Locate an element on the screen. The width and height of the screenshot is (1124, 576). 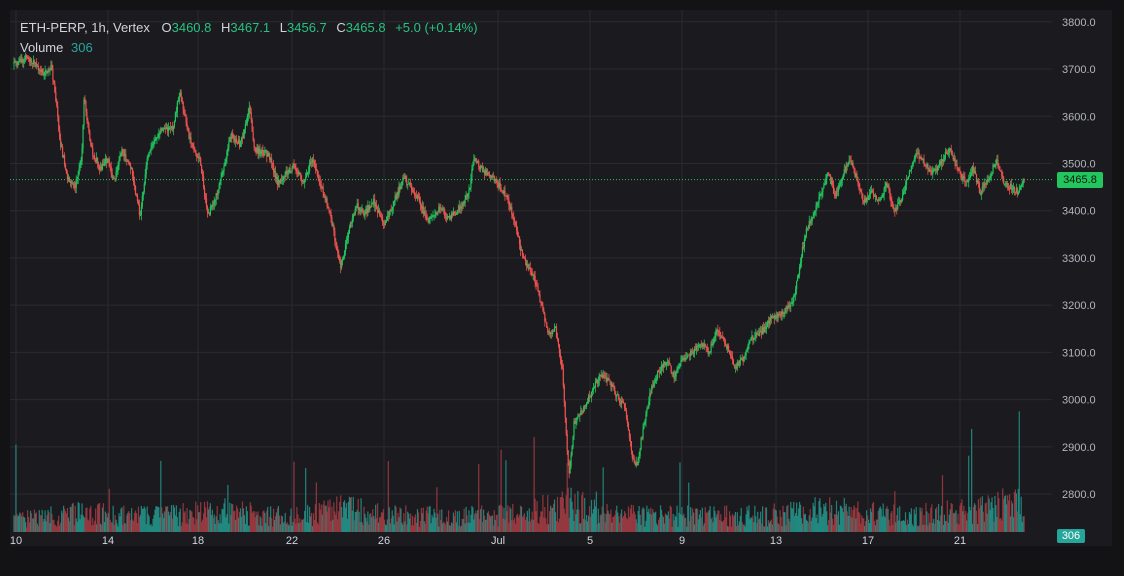
time-axis: 10 14 18 22 26 Jul 5 9 13 17 21 is located at coordinates (561, 539).